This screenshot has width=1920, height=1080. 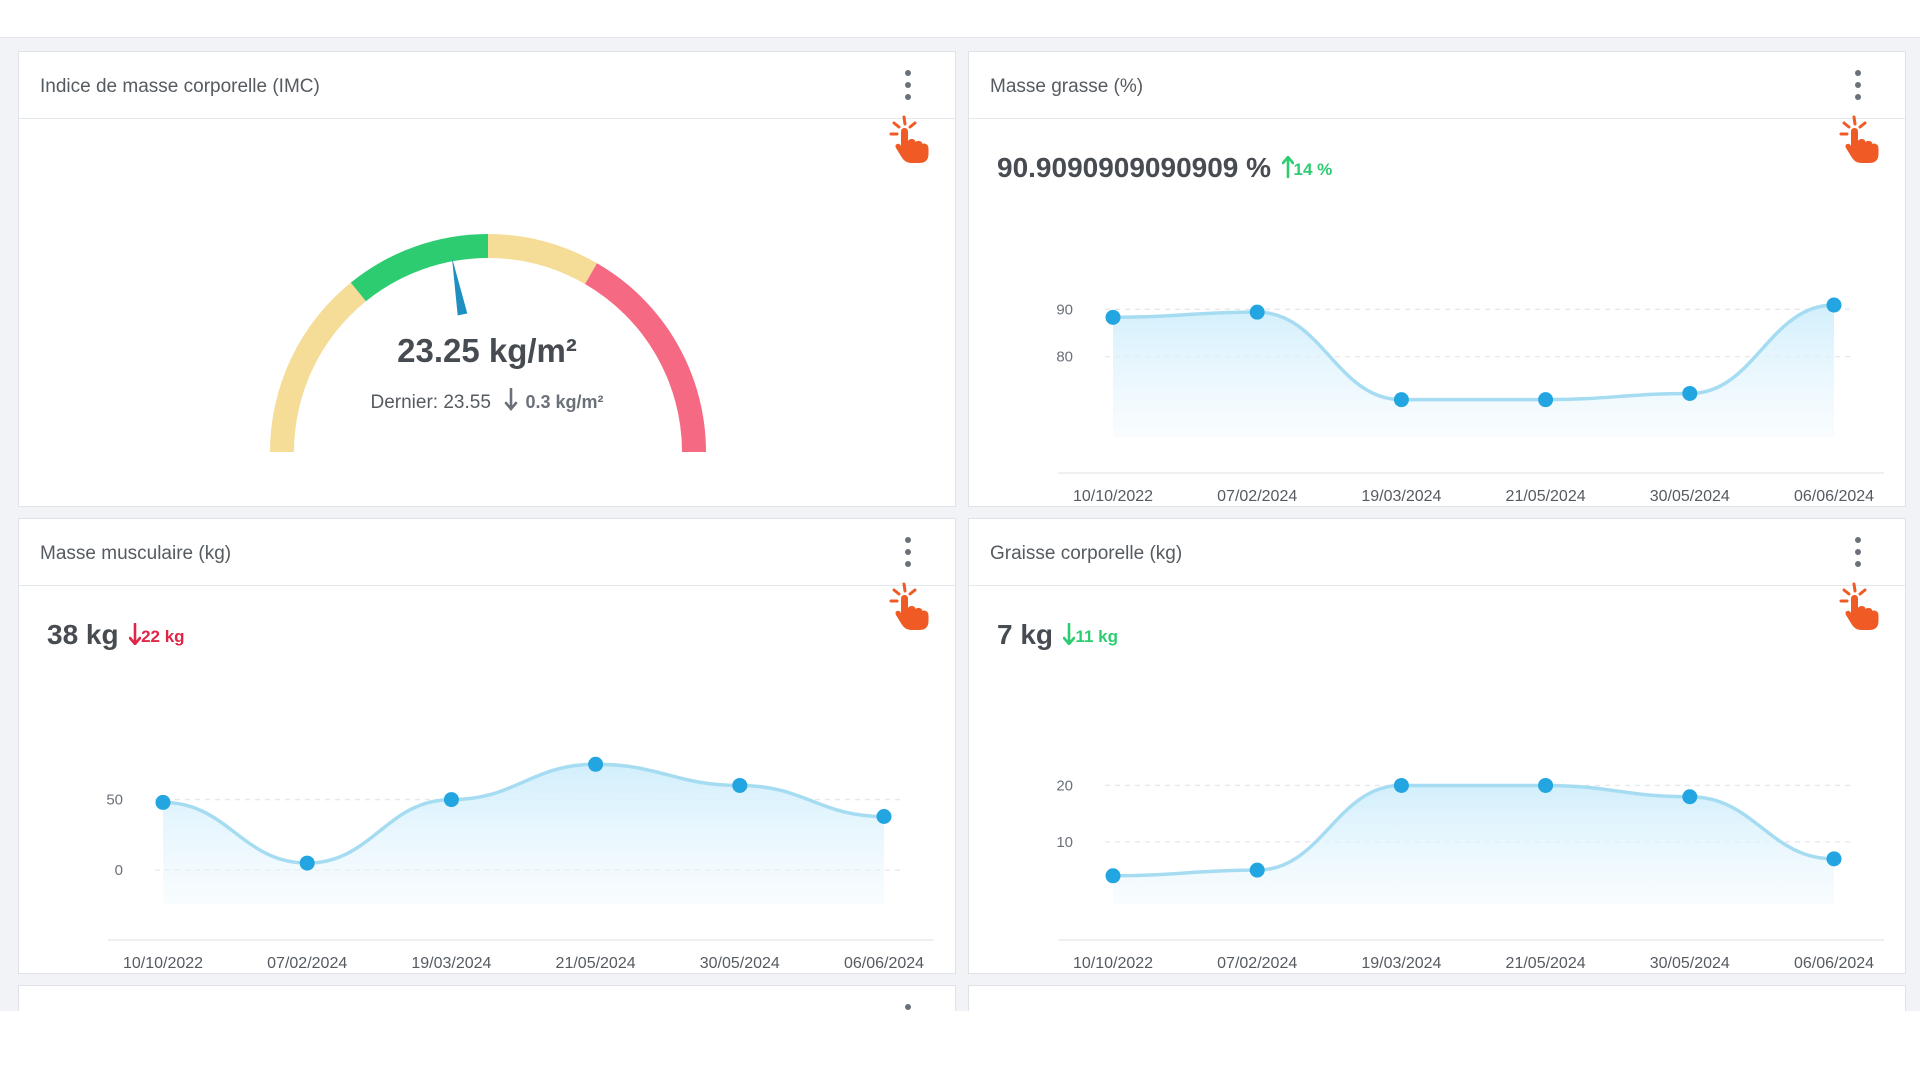 I want to click on y-tick-label: 80, so click(x=1064, y=357).